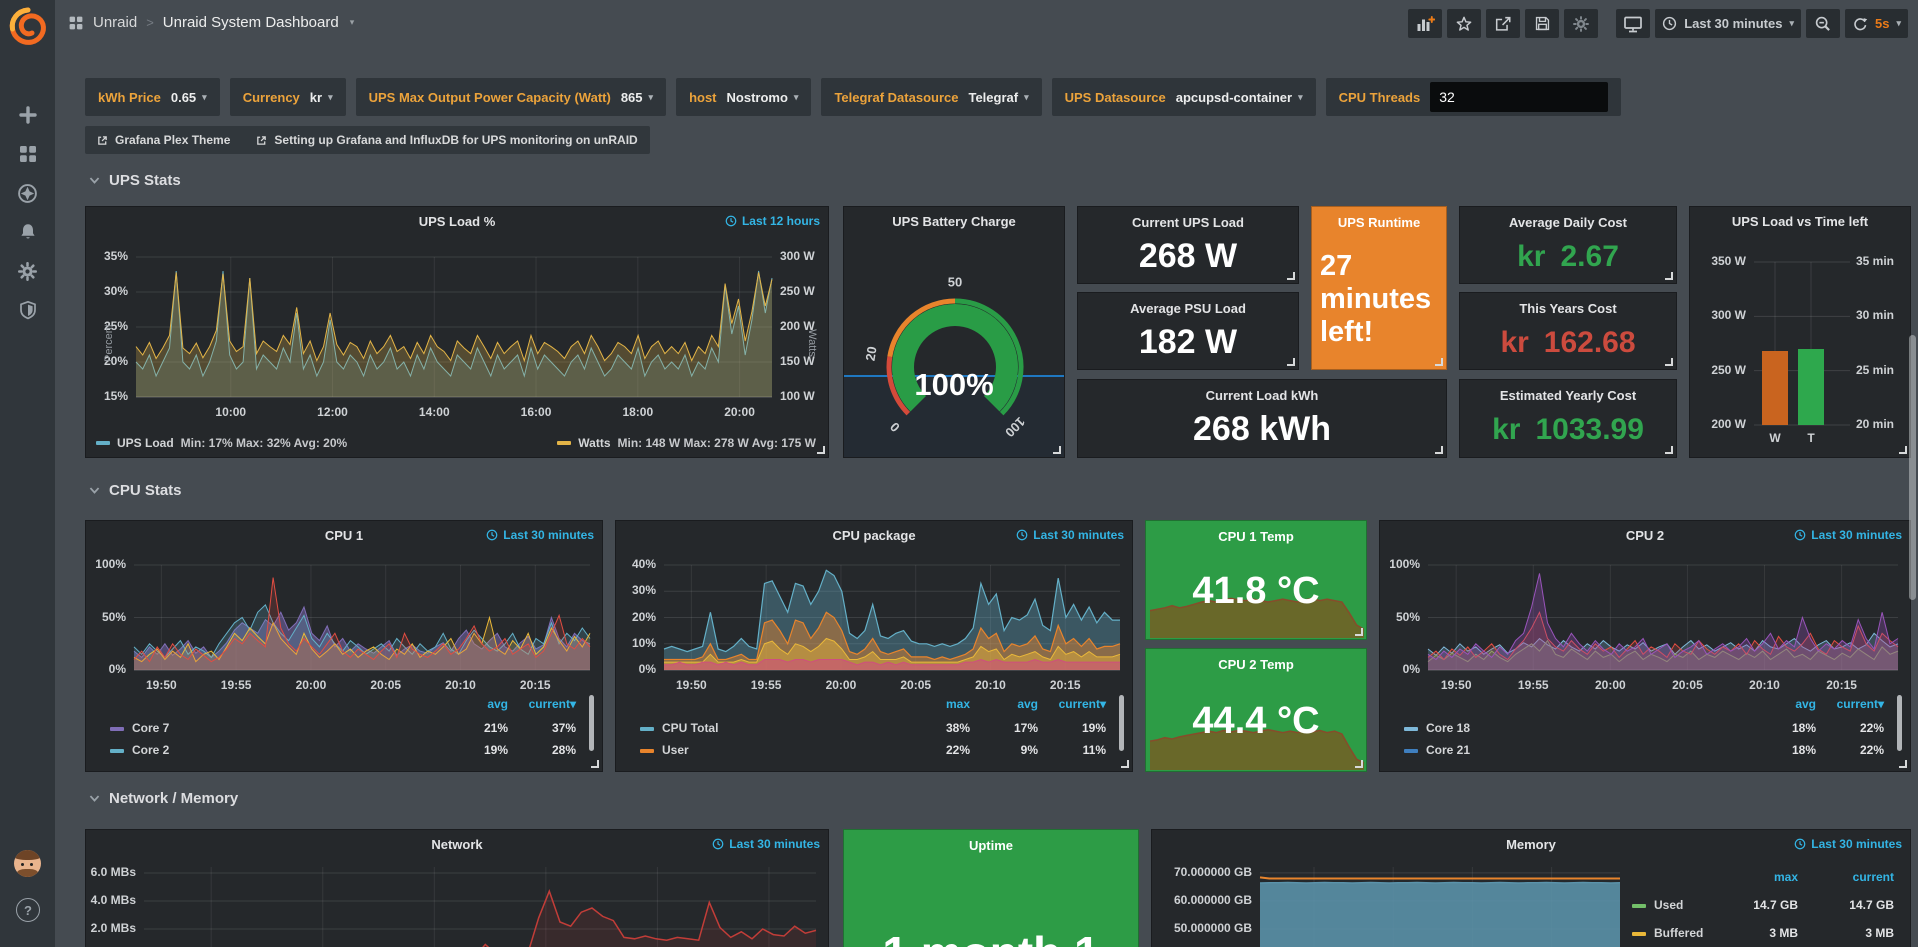 The height and width of the screenshot is (947, 1918). What do you see at coordinates (647, 669) in the screenshot?
I see `y-axis-tick: 0%` at bounding box center [647, 669].